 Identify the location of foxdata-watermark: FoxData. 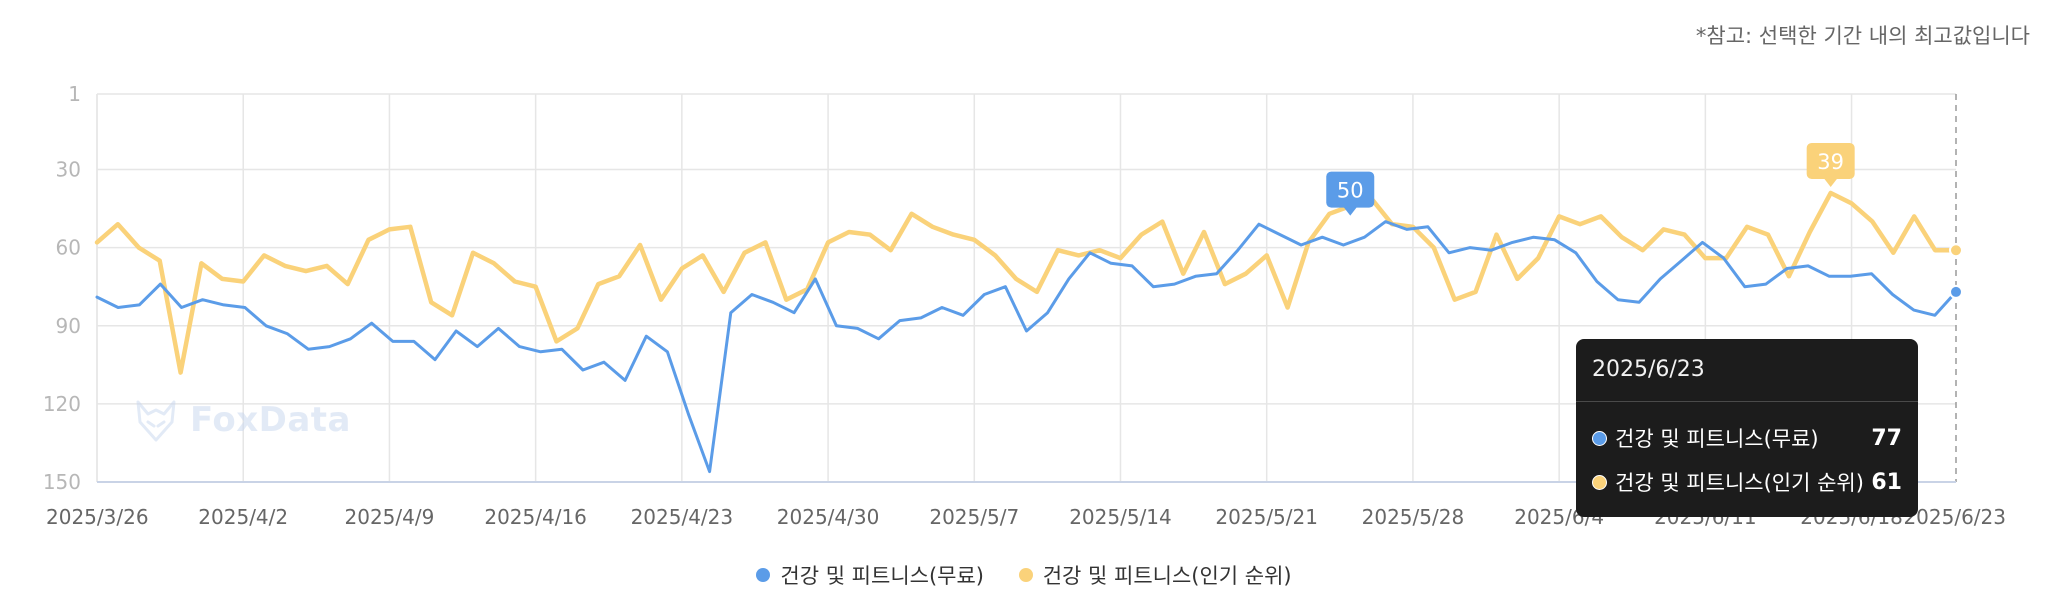
(241, 420).